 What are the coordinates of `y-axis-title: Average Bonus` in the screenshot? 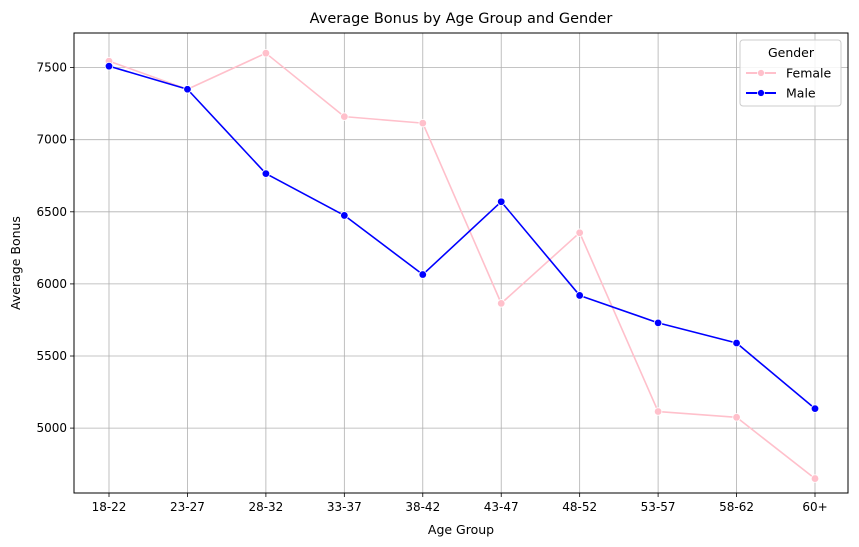 It's located at (15, 263).